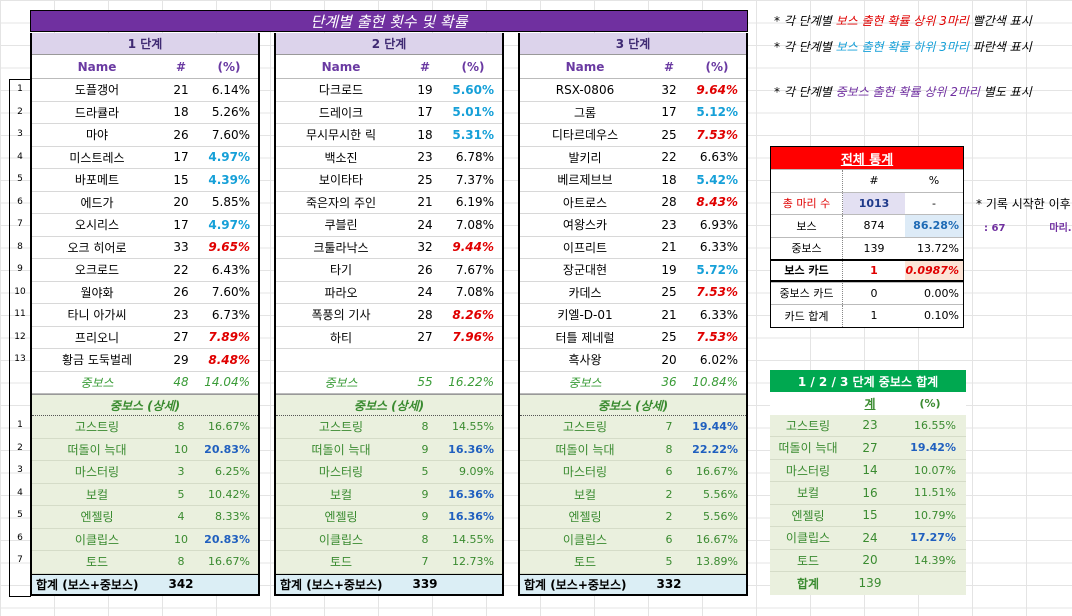 Image resolution: width=1072 pixels, height=616 pixels. What do you see at coordinates (867, 315) in the screenshot?
I see `stats-row: 카드 합계 1 0.10%` at bounding box center [867, 315].